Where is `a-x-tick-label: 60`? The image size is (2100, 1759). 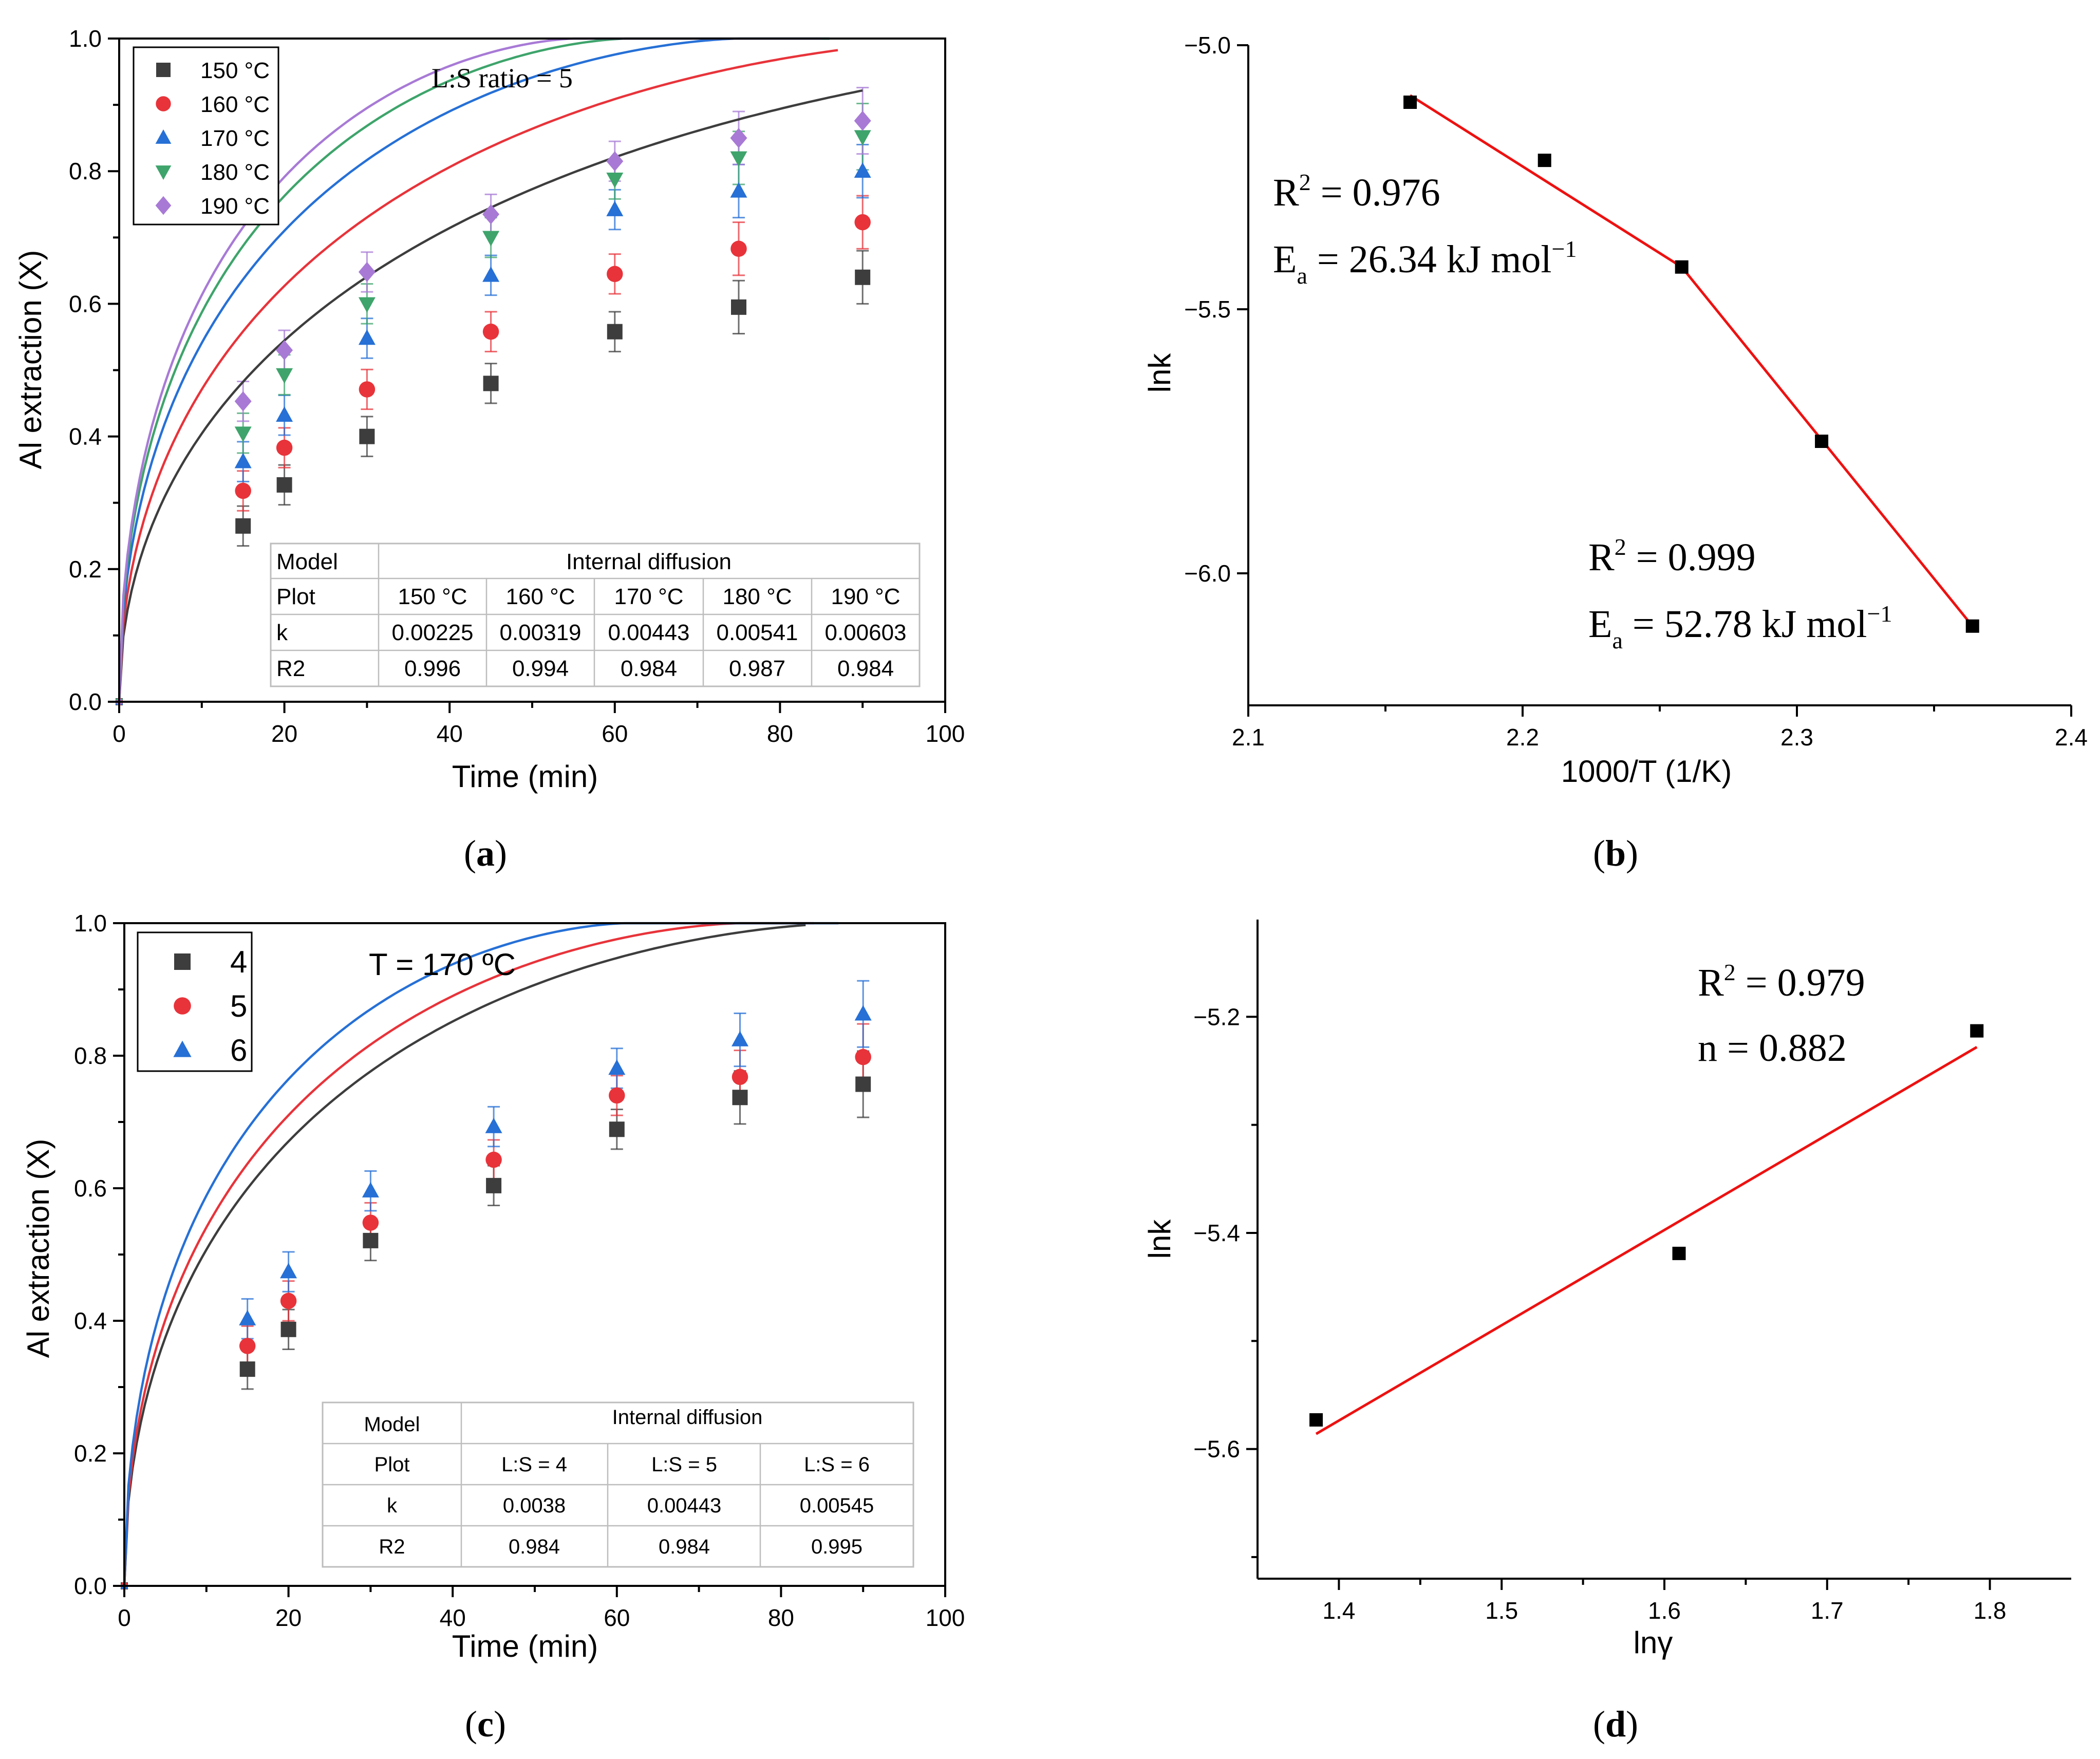
a-x-tick-label: 60 is located at coordinates (615, 733).